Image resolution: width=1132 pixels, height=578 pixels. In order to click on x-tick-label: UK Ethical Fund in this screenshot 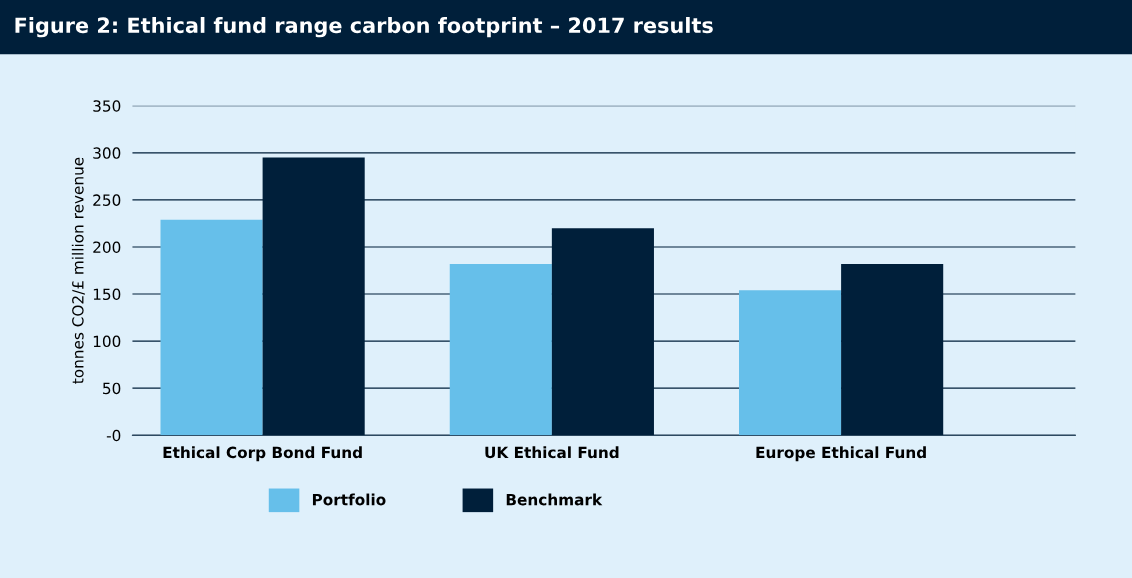, I will do `click(552, 452)`.